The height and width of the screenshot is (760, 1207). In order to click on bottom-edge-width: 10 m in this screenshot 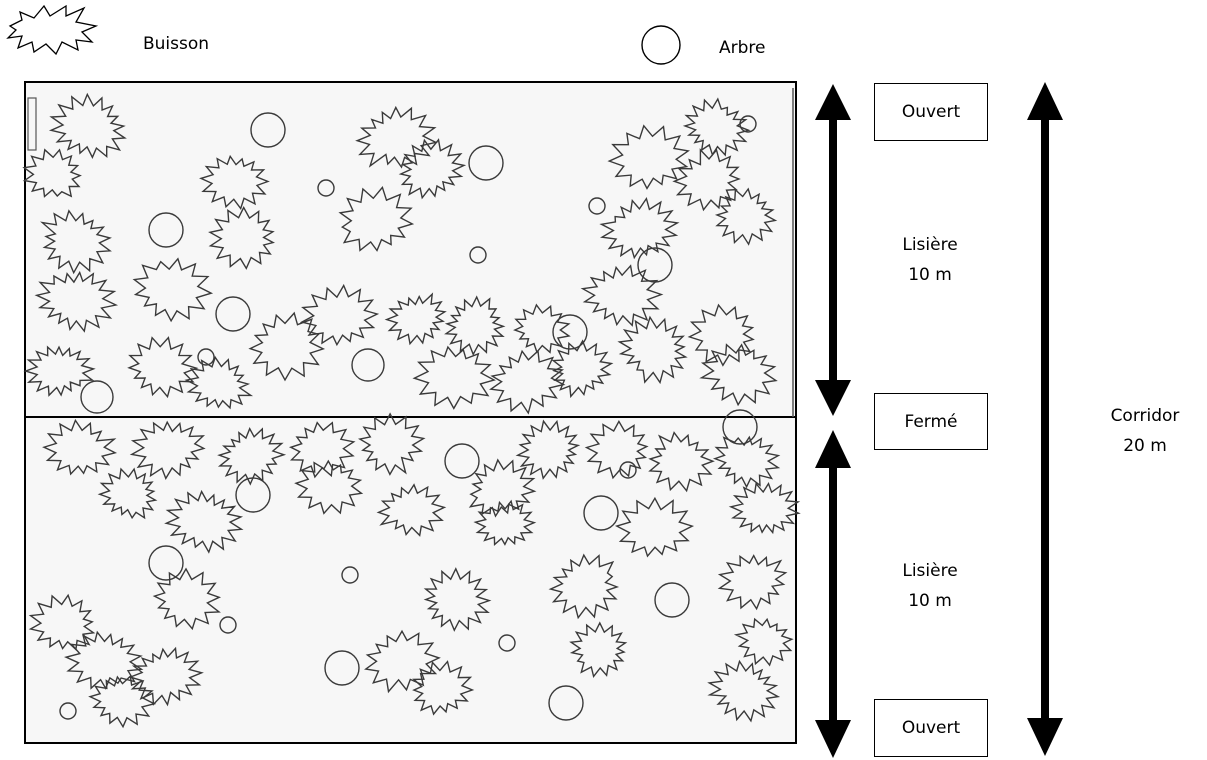, I will do `click(930, 601)`.